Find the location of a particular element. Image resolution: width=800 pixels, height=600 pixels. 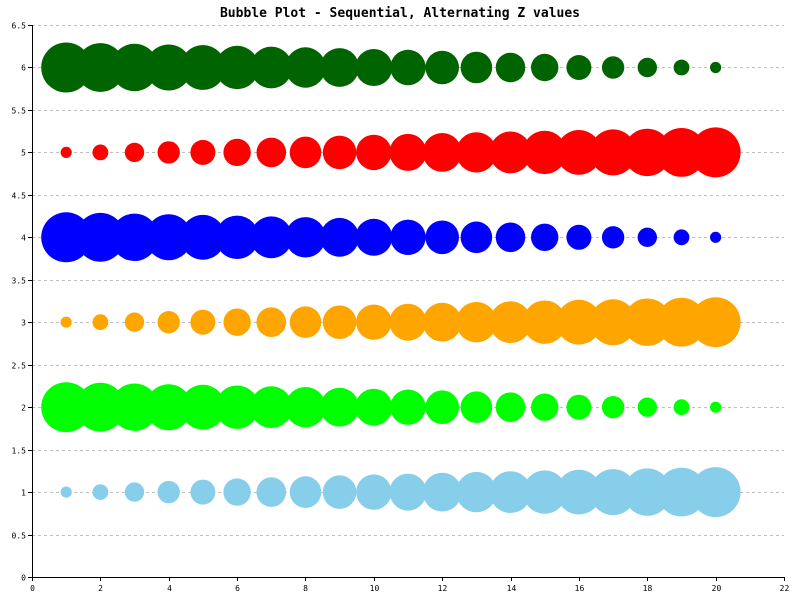

bubble-s2-p7 is located at coordinates (271, 407).